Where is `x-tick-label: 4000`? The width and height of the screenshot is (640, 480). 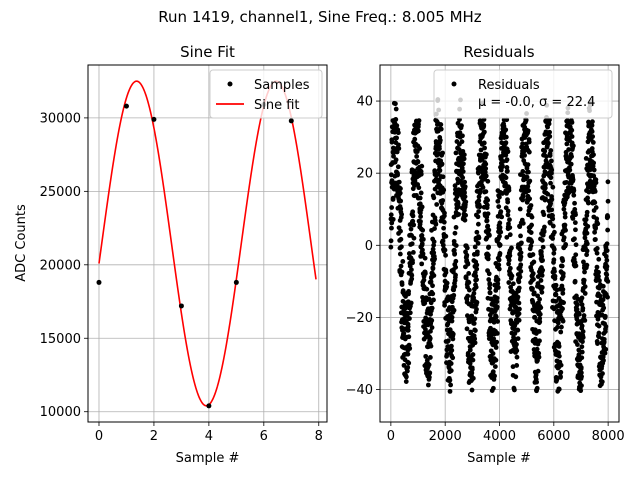 x-tick-label: 4000 is located at coordinates (499, 436).